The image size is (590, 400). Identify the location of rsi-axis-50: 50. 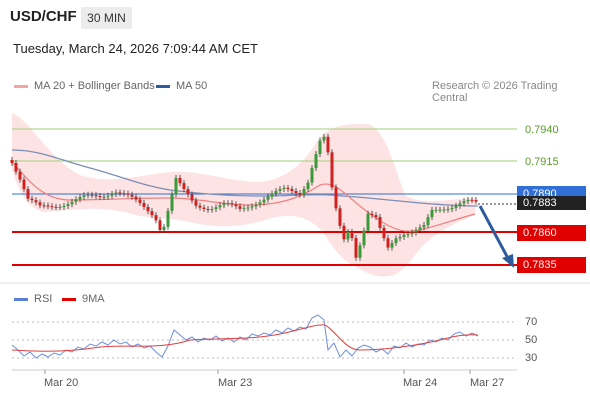
(531, 340).